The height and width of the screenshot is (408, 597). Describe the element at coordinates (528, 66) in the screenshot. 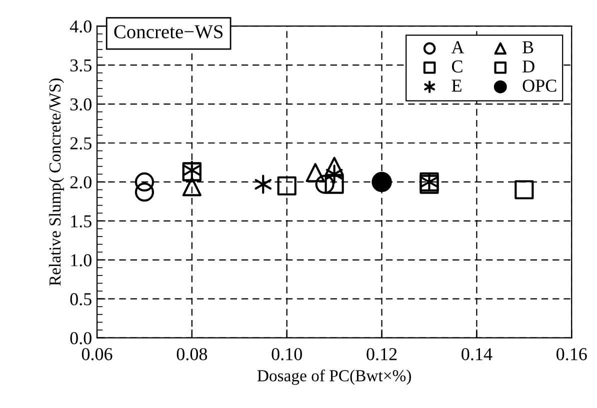

I see `legend-label: D` at that location.